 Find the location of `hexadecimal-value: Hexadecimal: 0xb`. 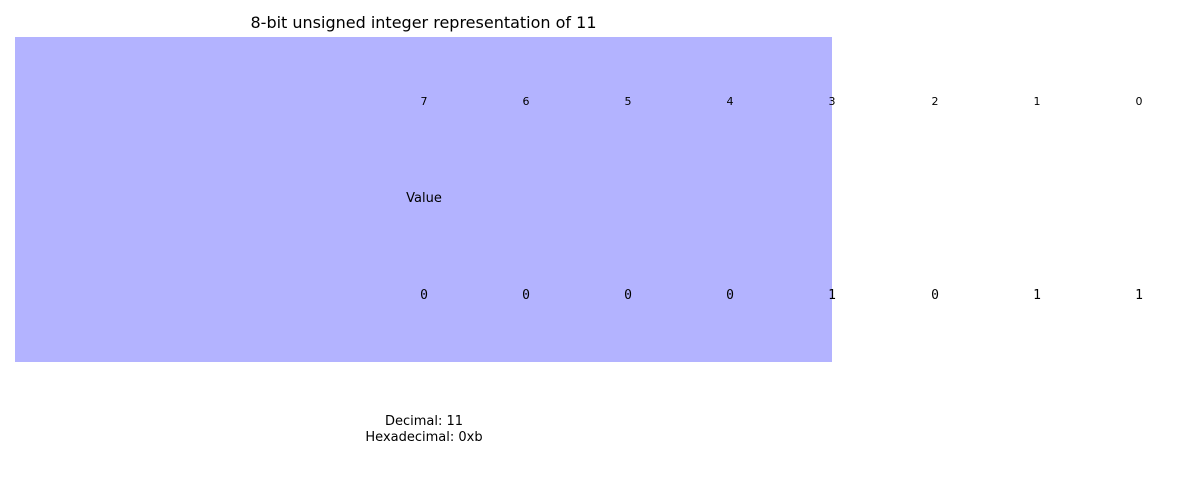

hexadecimal-value: Hexadecimal: 0xb is located at coordinates (424, 437).